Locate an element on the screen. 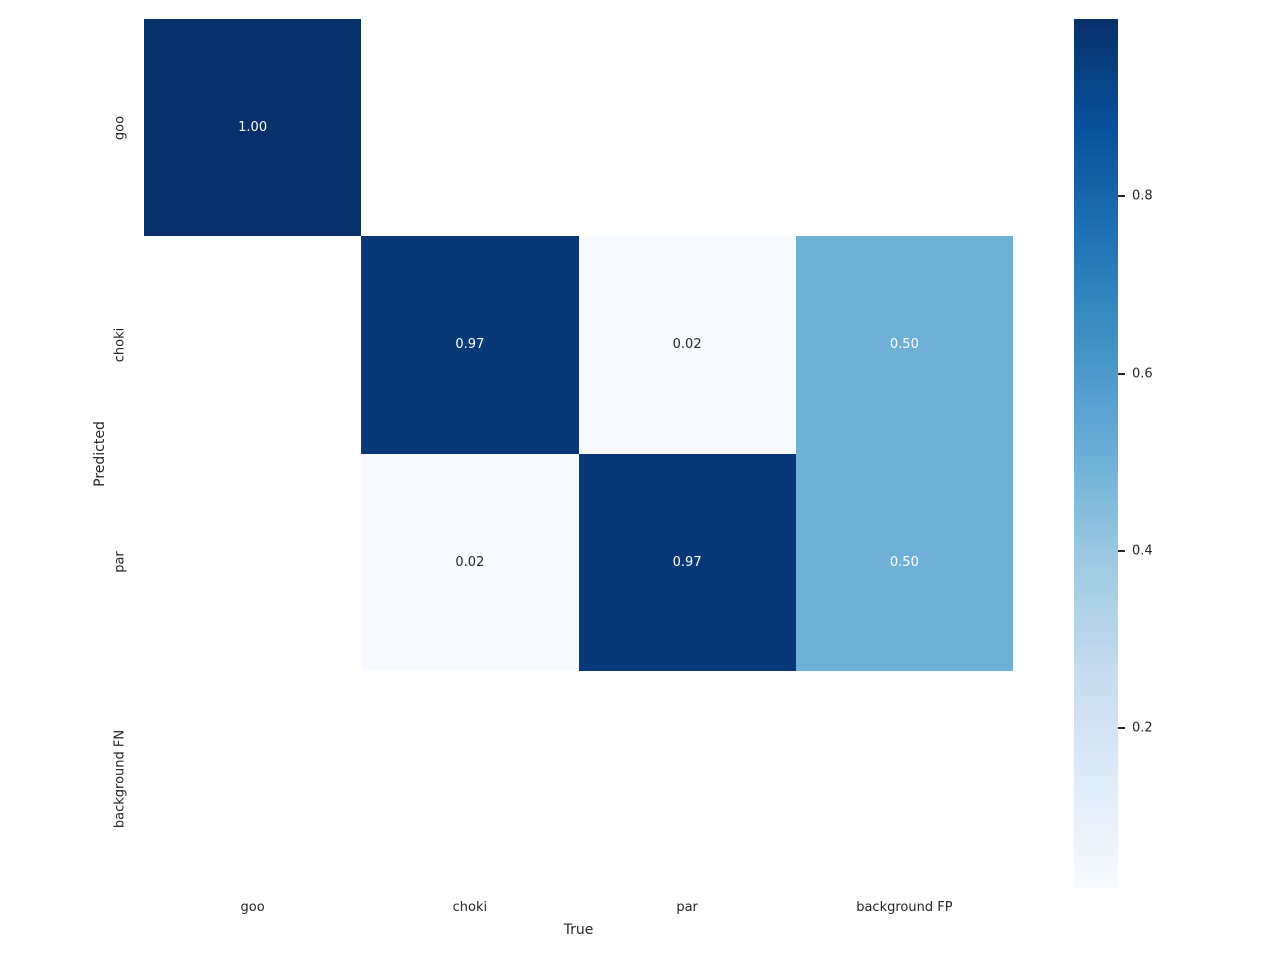 The width and height of the screenshot is (1280, 960). x-tick-choki: choki is located at coordinates (470, 907).